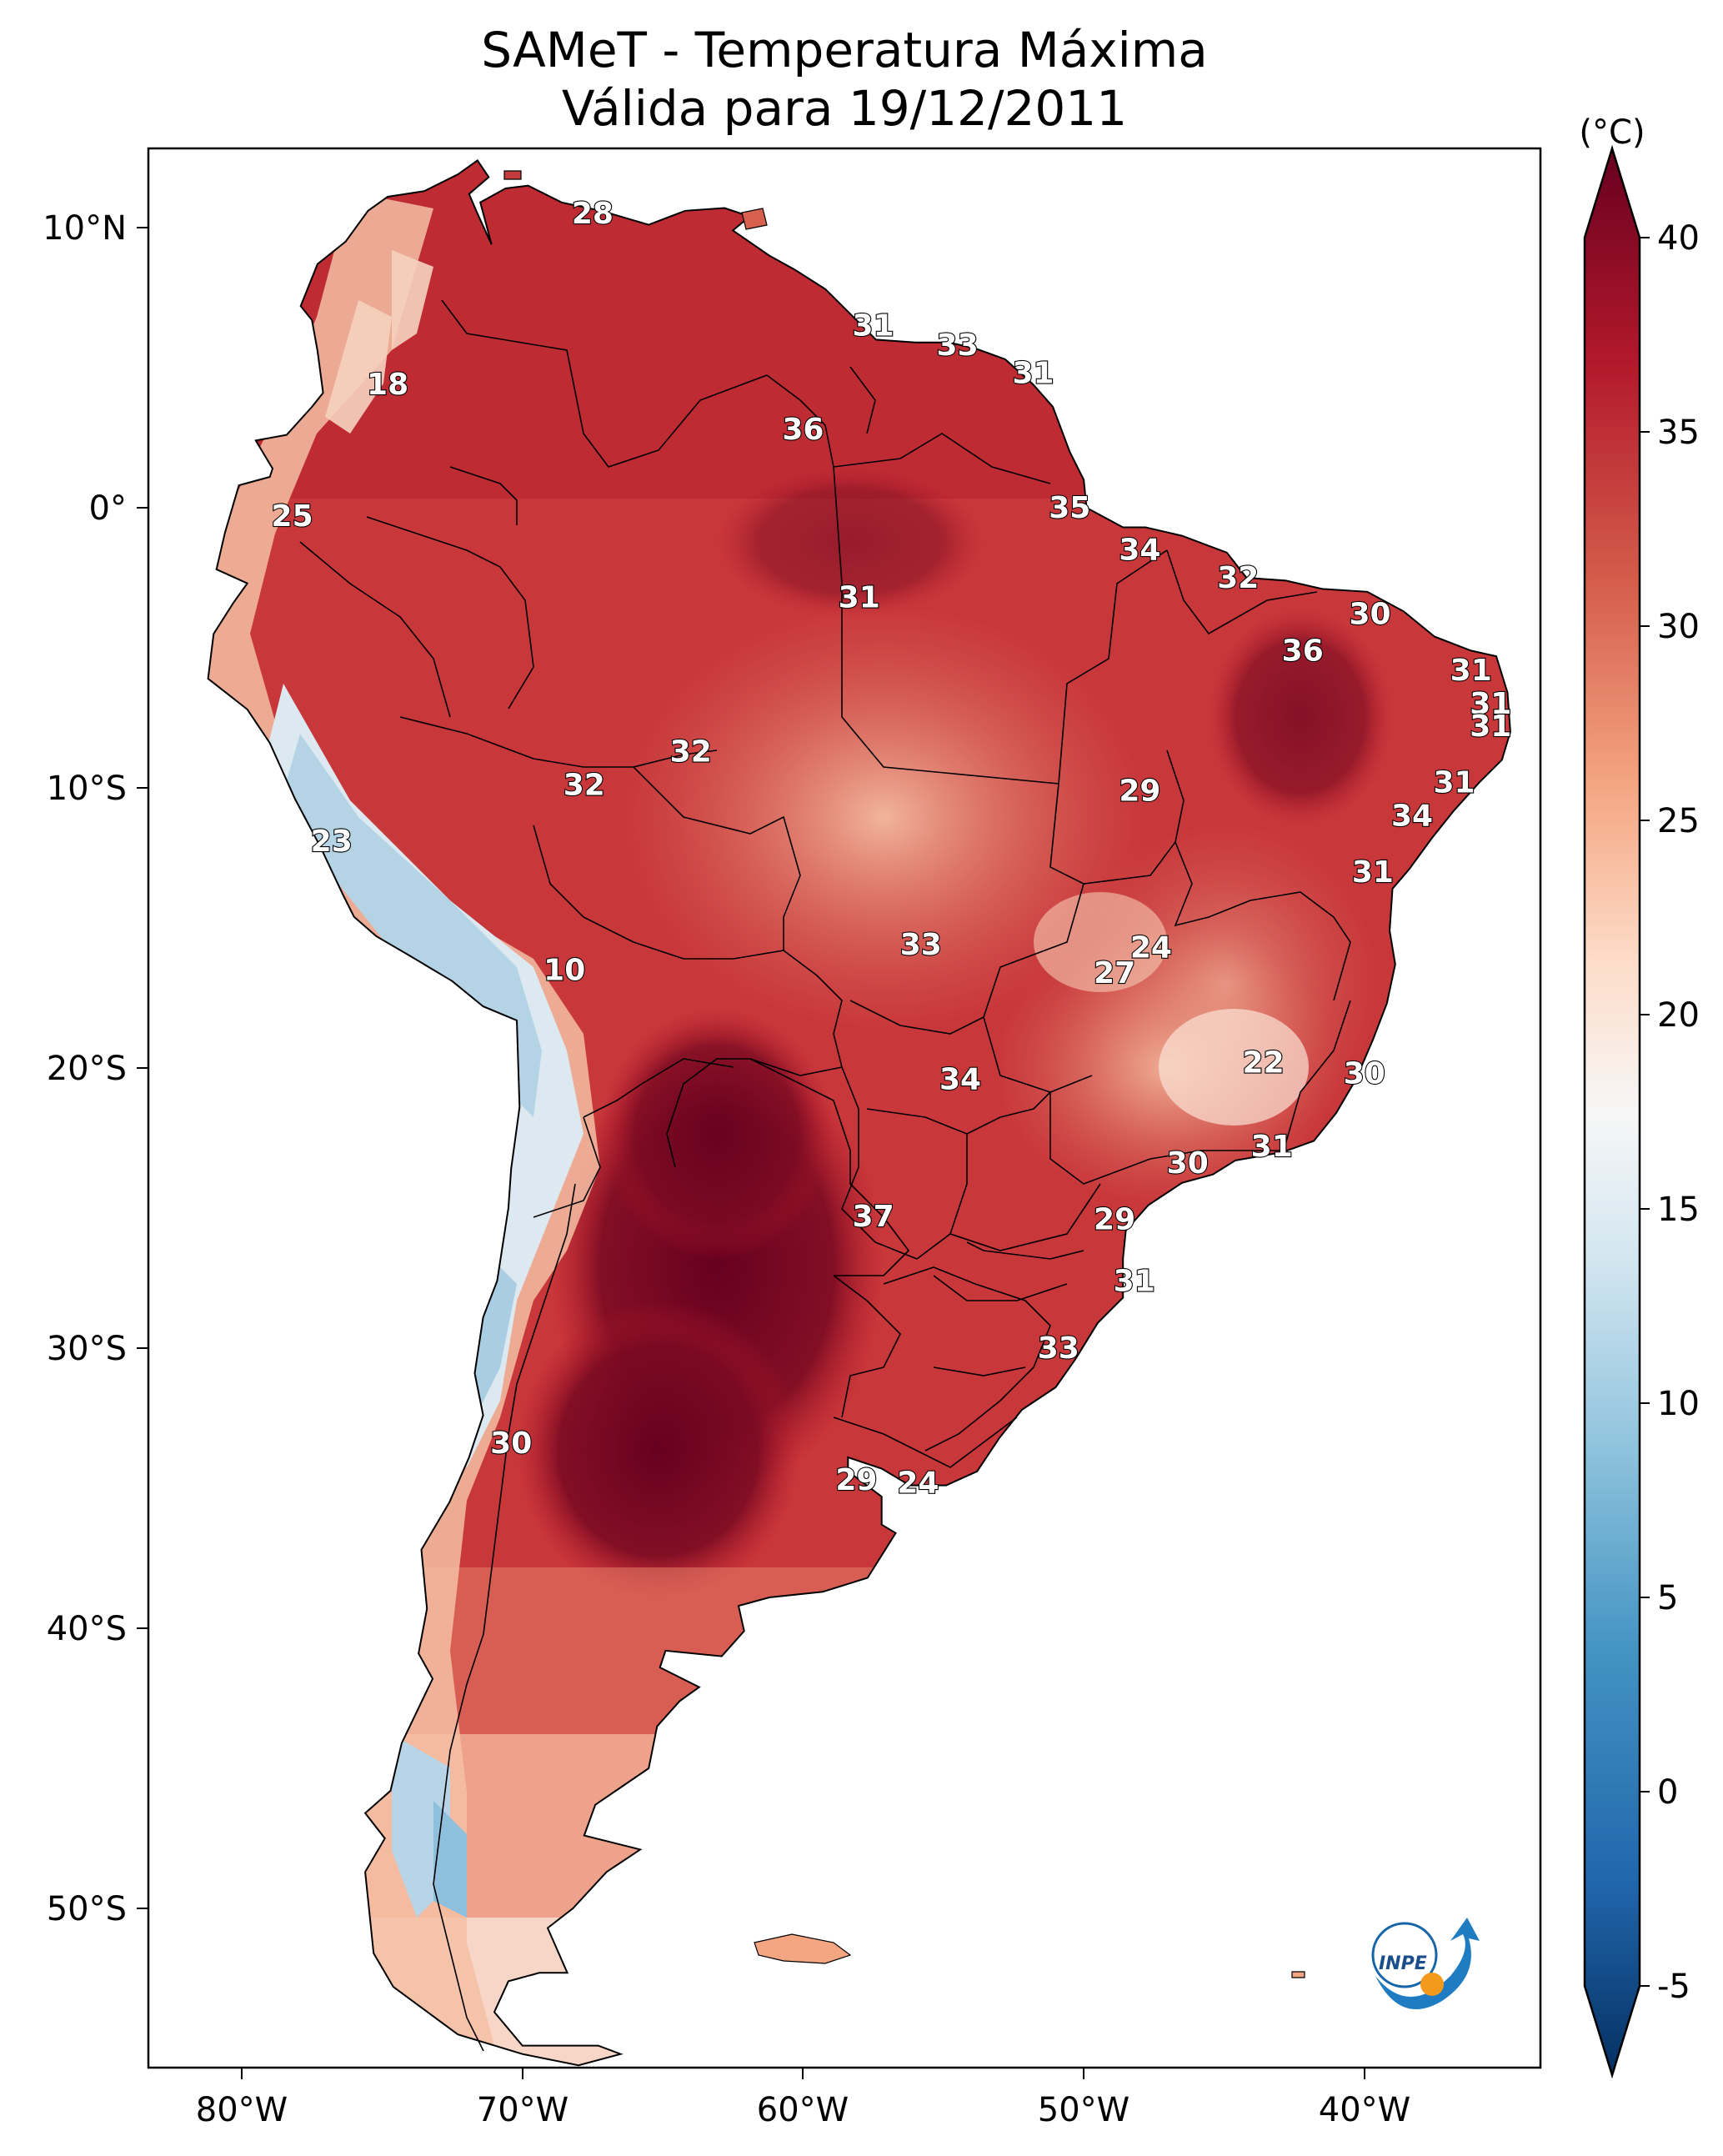  Describe the element at coordinates (1674, 1987) in the screenshot. I see `colorbar-tick-label: -5` at that location.